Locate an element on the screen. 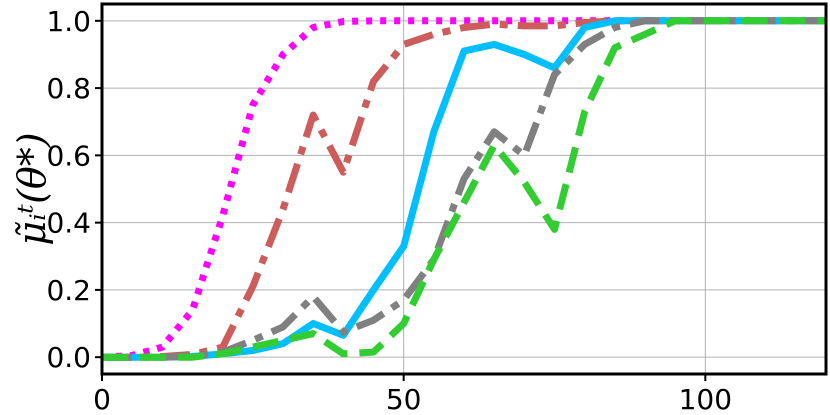  y-tick-label: 0.4 is located at coordinates (68, 223).